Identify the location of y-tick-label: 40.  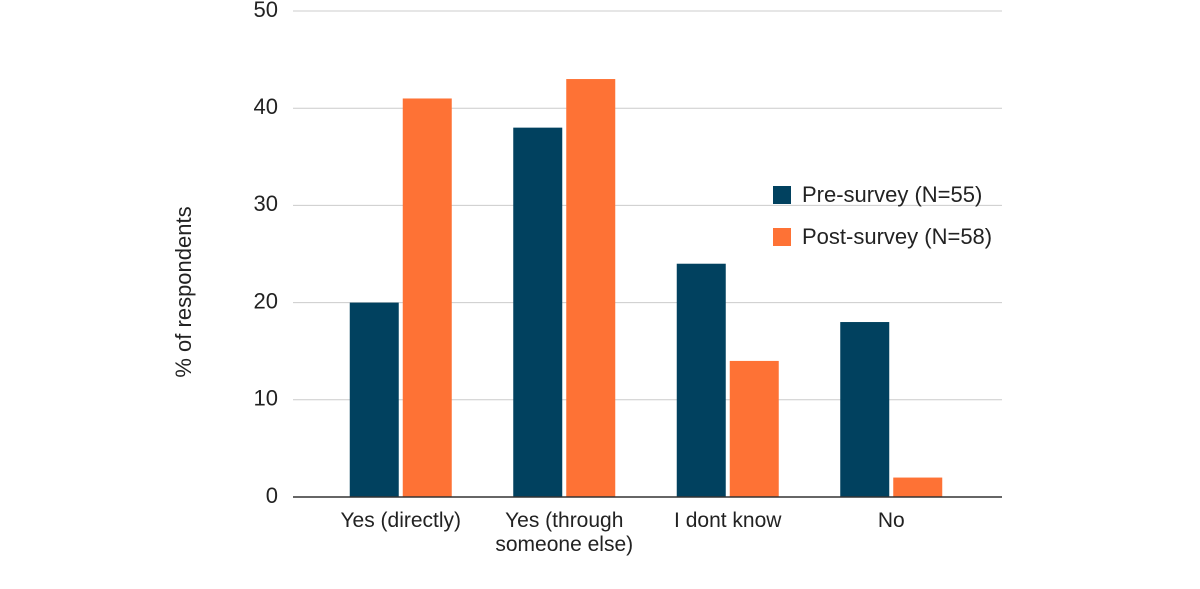
(266, 106).